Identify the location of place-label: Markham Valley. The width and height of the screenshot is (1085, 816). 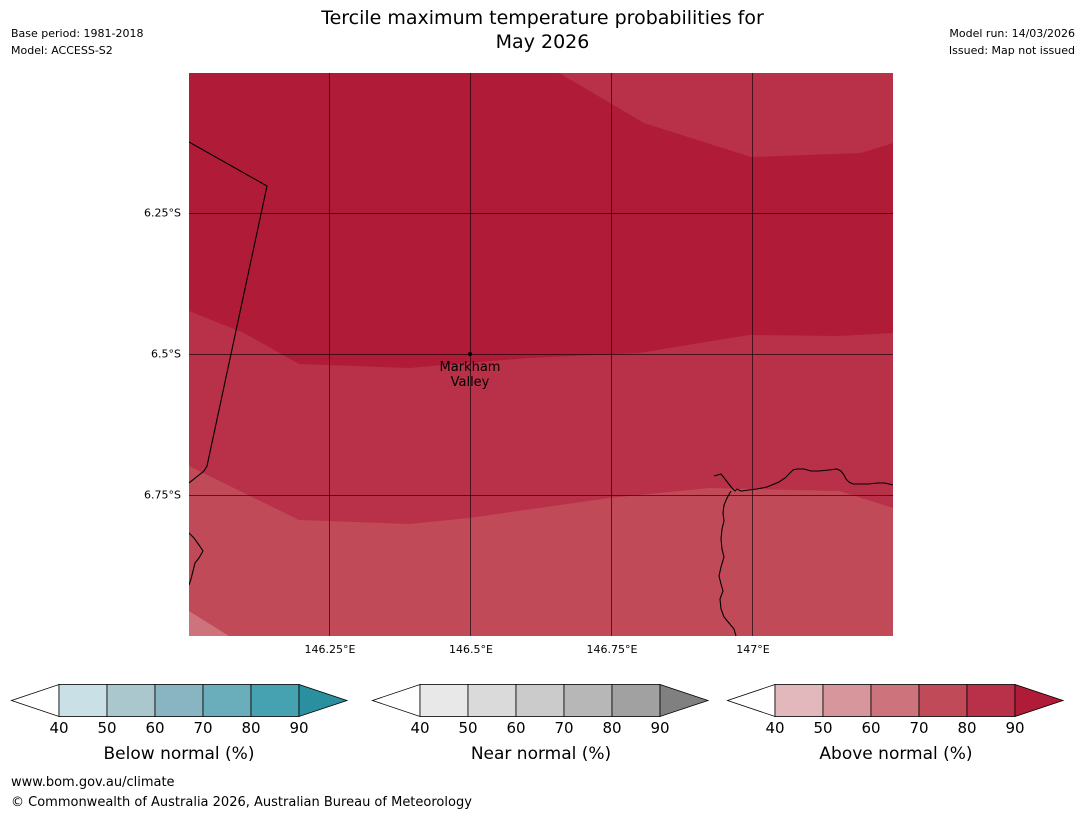
(470, 375).